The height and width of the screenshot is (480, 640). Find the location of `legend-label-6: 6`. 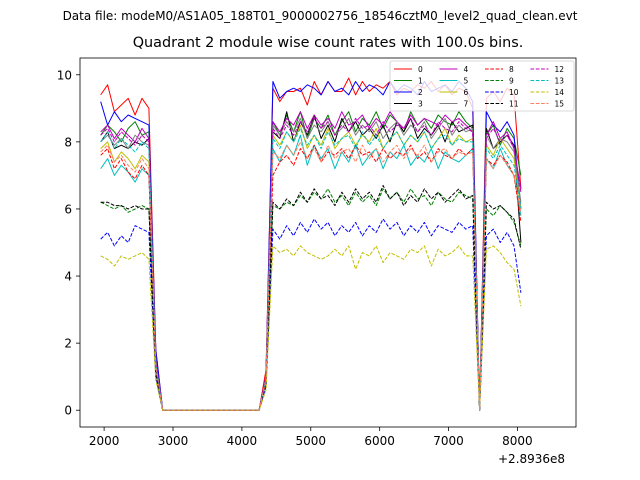

legend-label-6: 6 is located at coordinates (466, 92).